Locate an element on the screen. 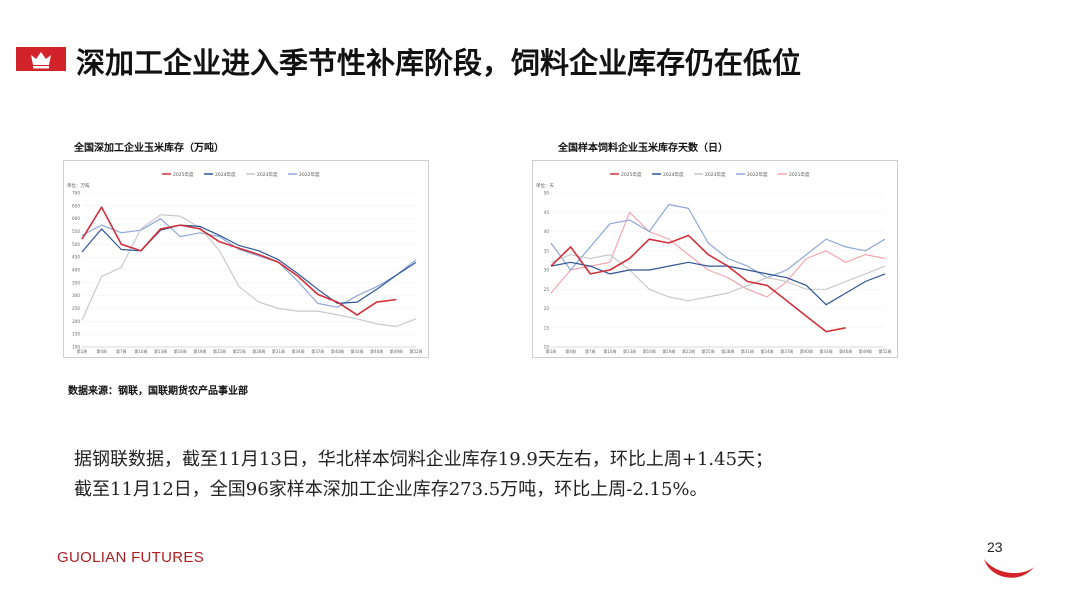 This screenshot has height=608, width=1080. unit-label: 单位：万吨 is located at coordinates (78, 185).